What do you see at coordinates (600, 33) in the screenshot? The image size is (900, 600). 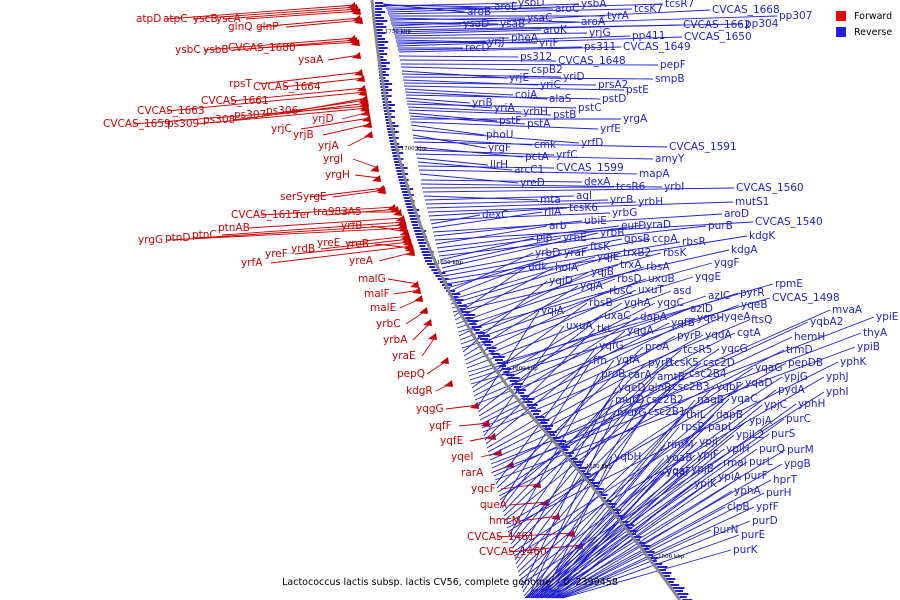 I see `reverse-gene-label: yrjG` at bounding box center [600, 33].